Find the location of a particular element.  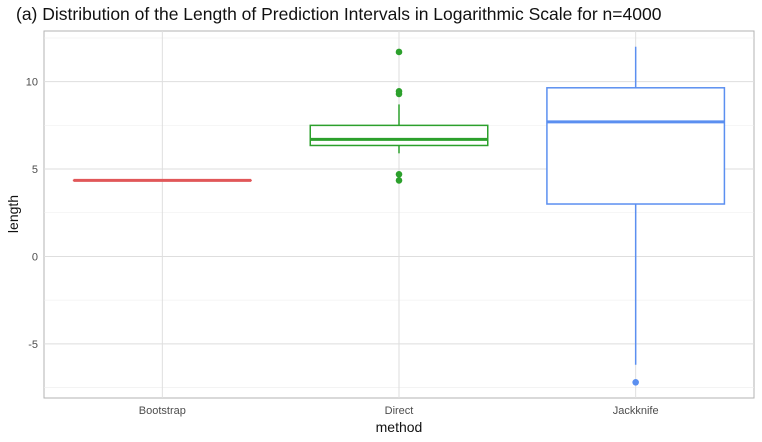

y-axis-title: length is located at coordinates (13, 214).